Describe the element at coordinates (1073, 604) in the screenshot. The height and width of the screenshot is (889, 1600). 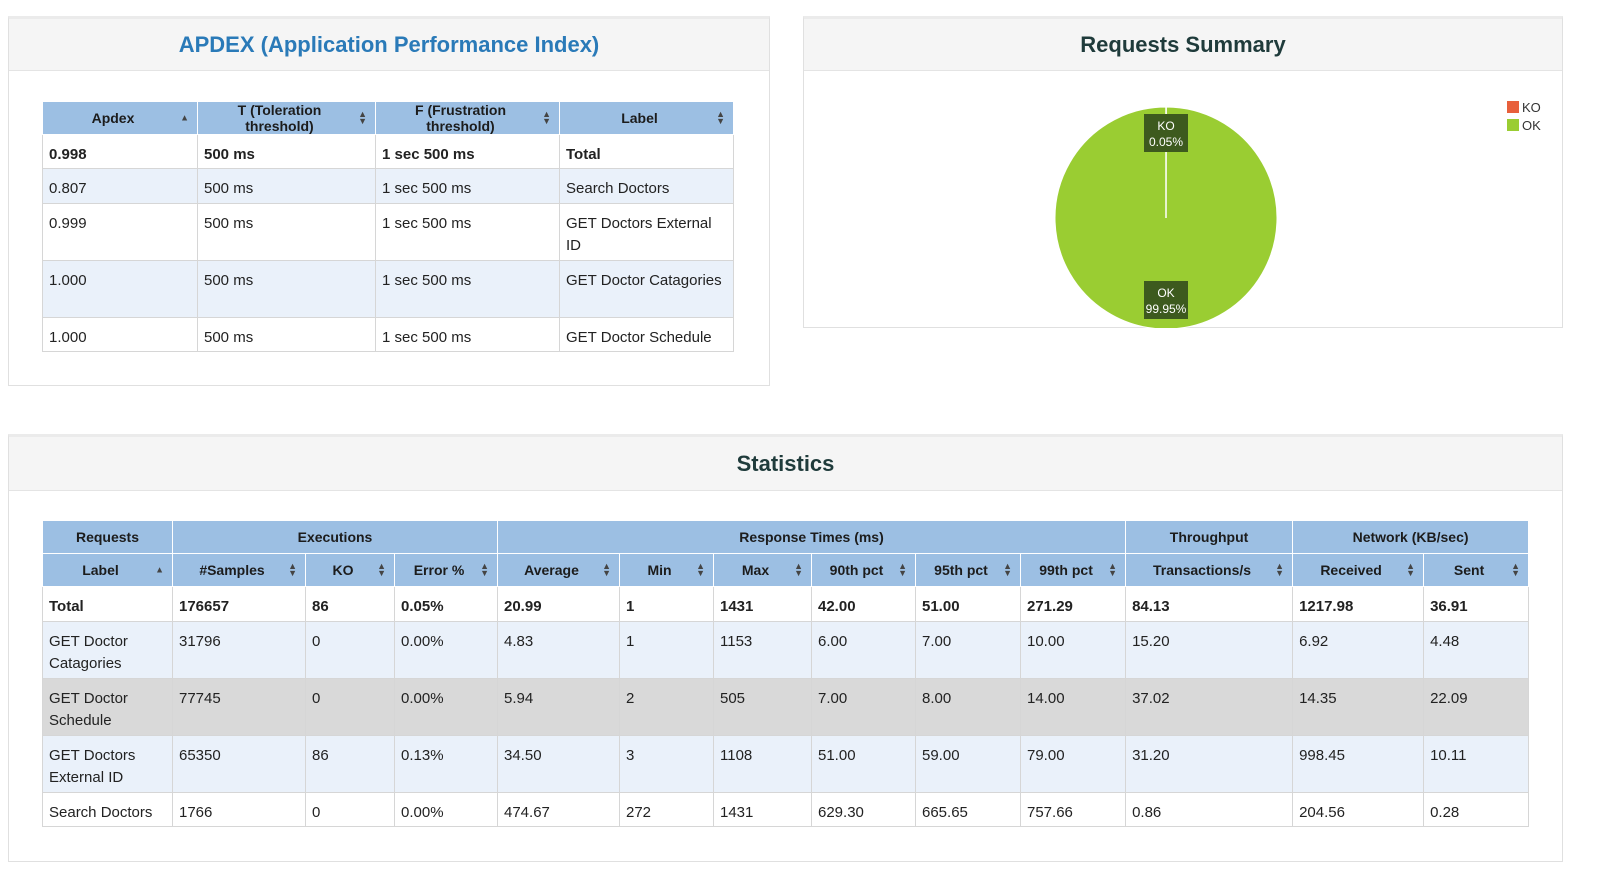
I see `stats-cell-value: 271.29` at that location.